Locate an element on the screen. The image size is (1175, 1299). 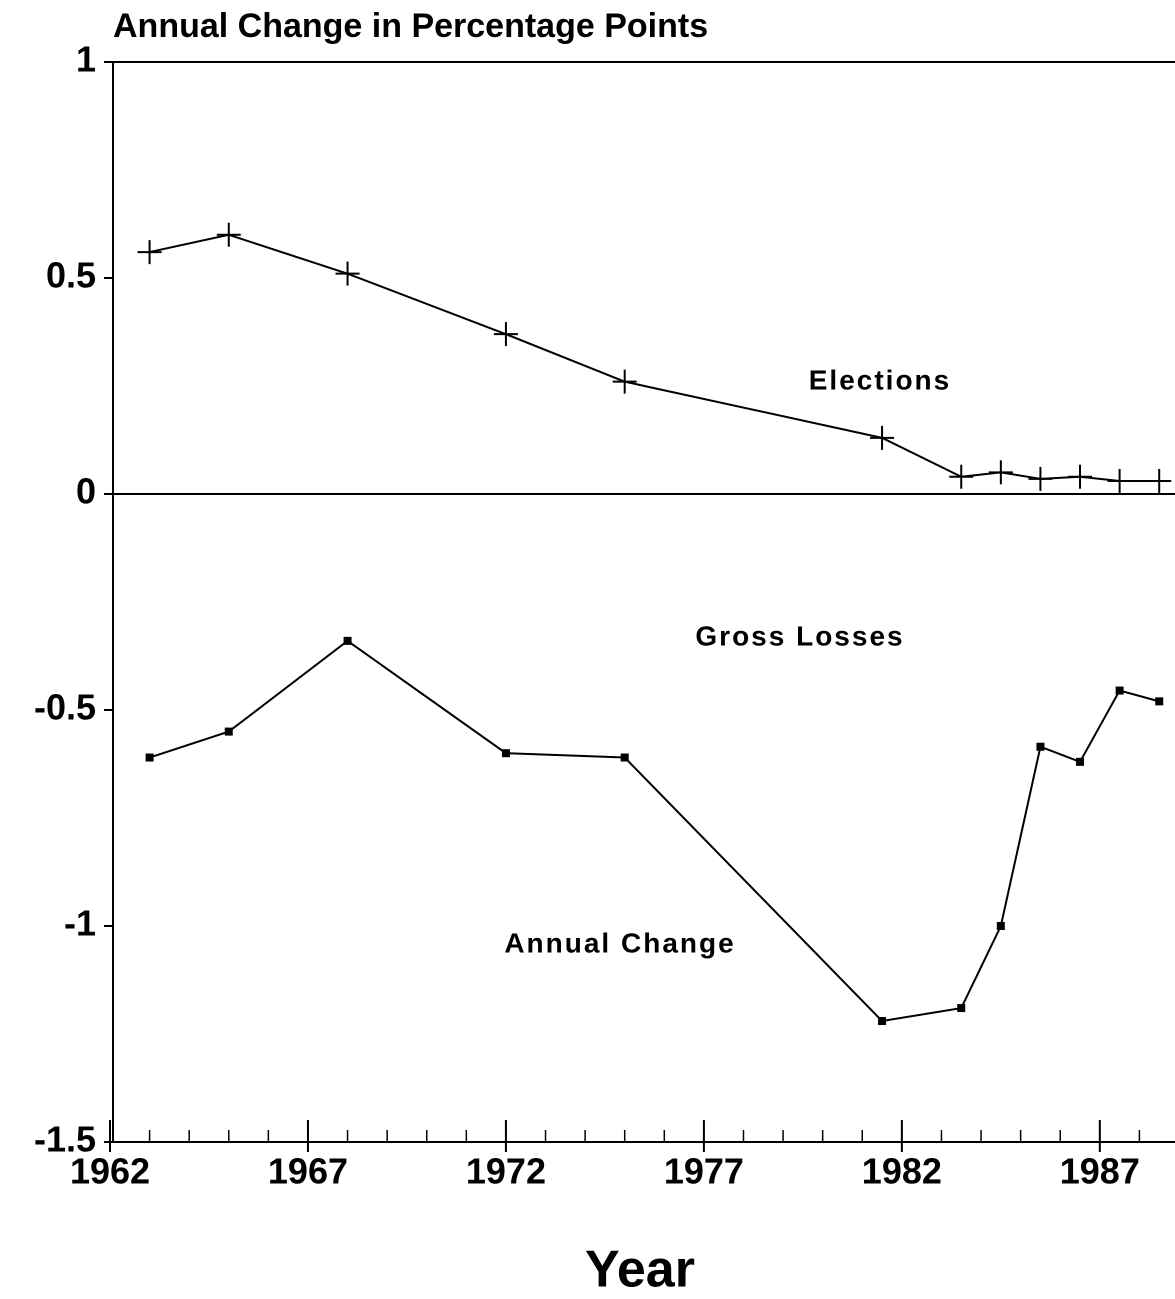
x-tick-label: 1987 is located at coordinates (1100, 1171).